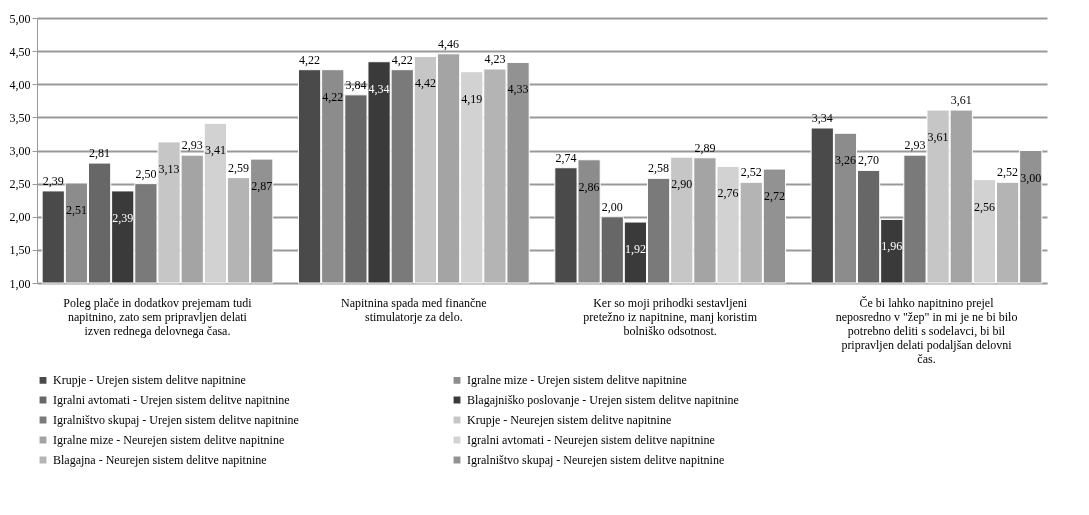 The width and height of the screenshot is (1089, 515). Describe the element at coordinates (76, 209) in the screenshot. I see `data-label: 2,51` at that location.